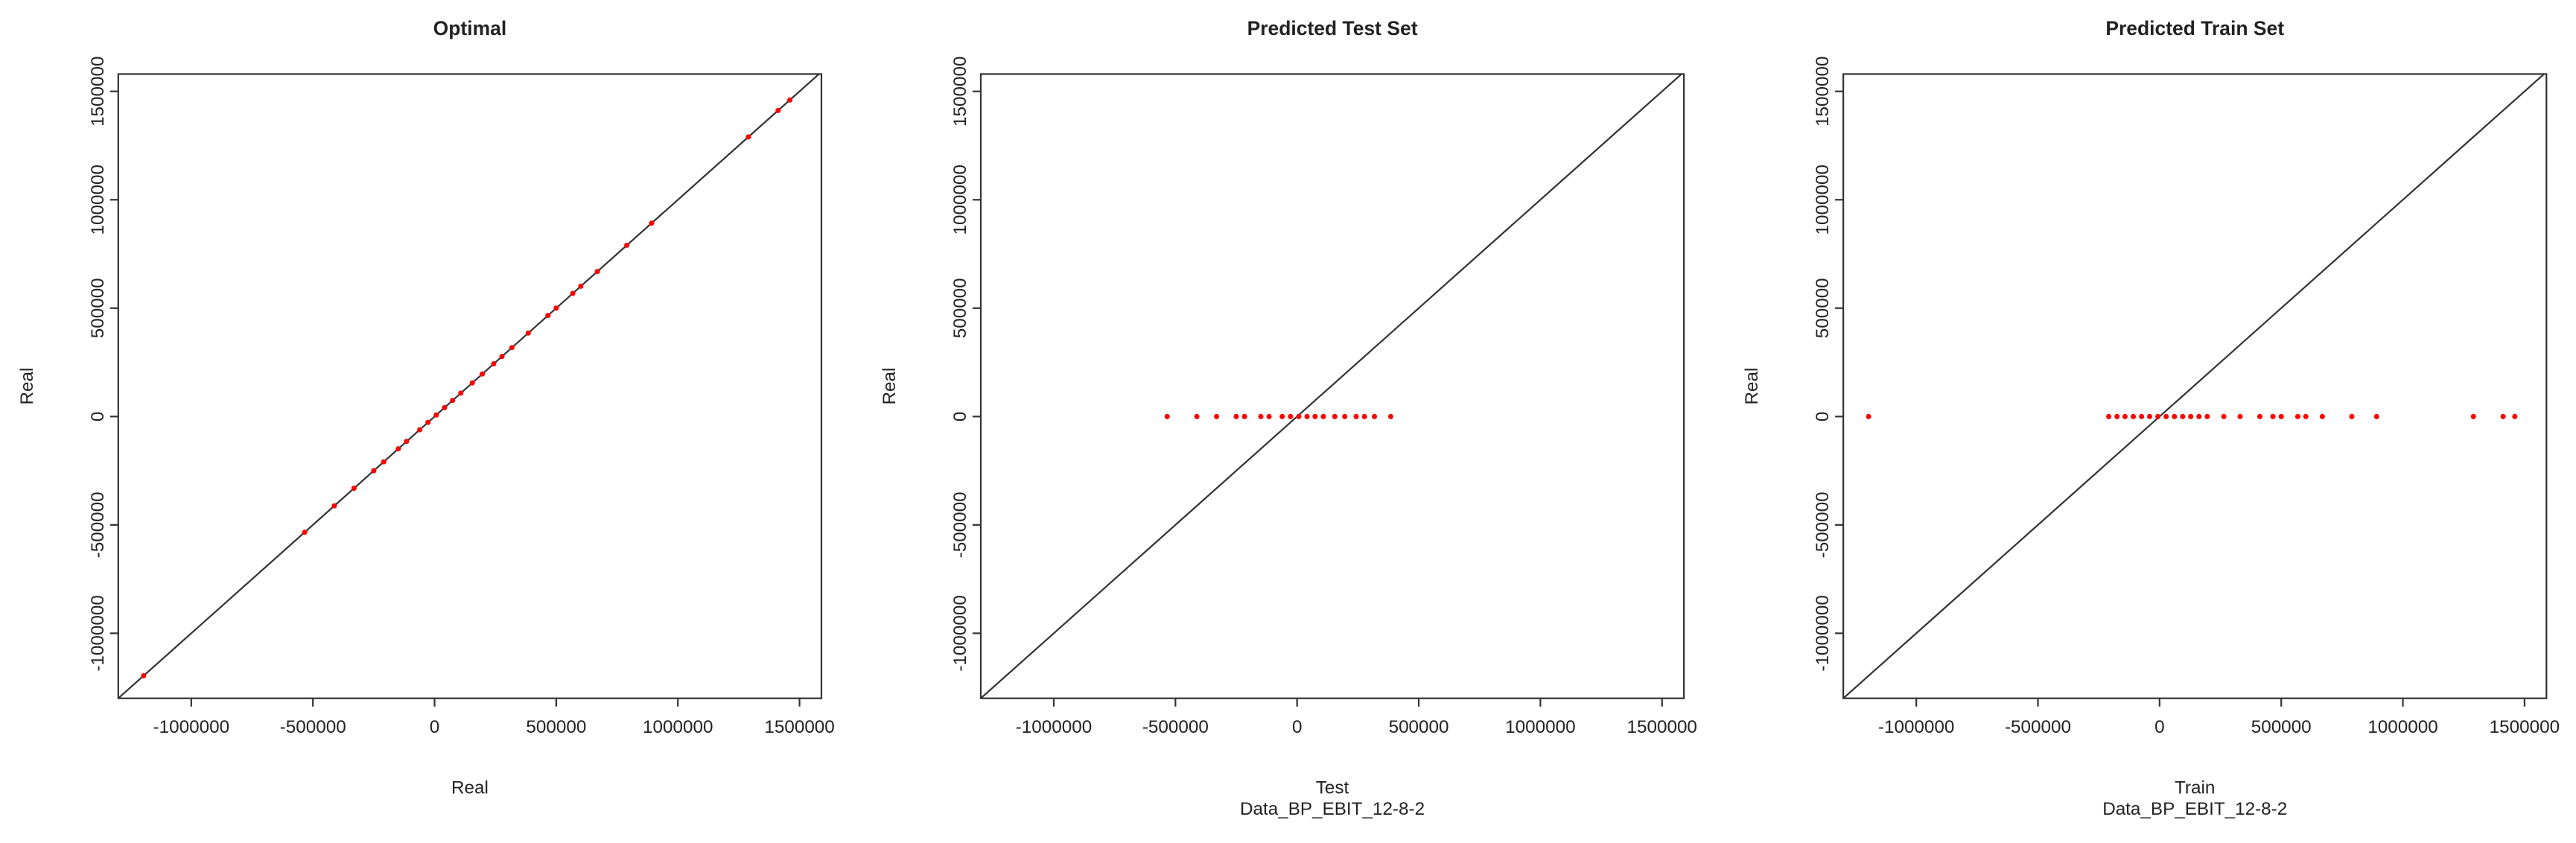 Image resolution: width=2576 pixels, height=843 pixels. Describe the element at coordinates (2194, 28) in the screenshot. I see `chart-title: Predicted Train Set` at that location.